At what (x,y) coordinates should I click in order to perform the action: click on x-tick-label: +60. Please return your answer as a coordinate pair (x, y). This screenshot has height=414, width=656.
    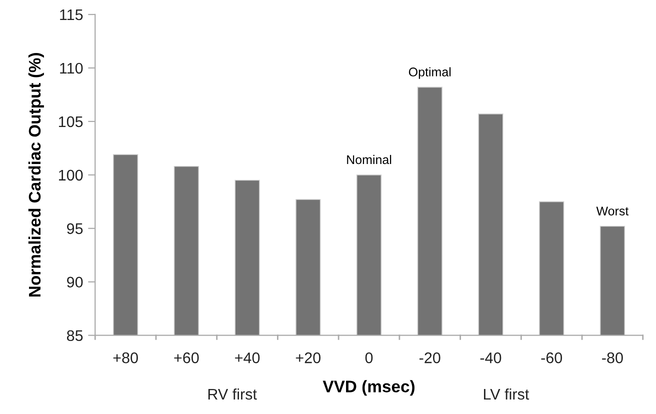
    Looking at the image, I should click on (186, 358).